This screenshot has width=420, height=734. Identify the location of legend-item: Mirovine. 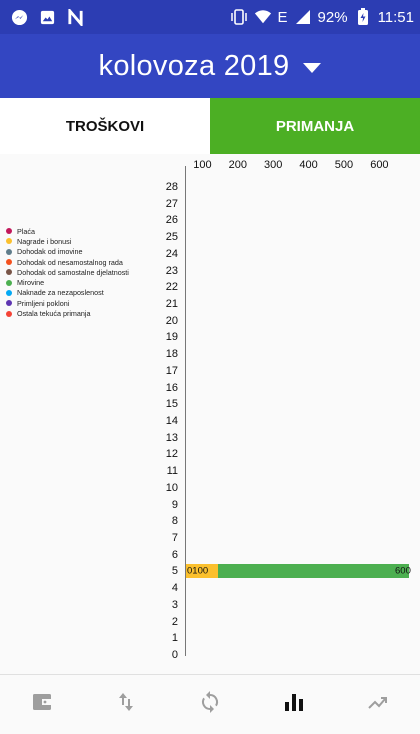
(91, 282).